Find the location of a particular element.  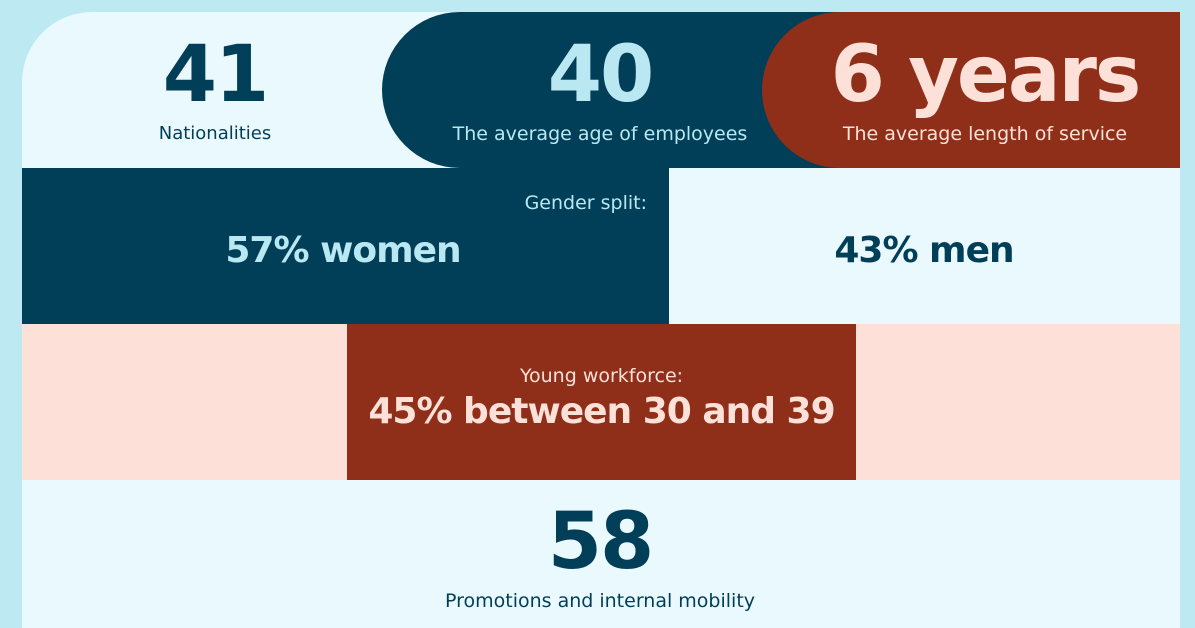

stat-label: The average length of service is located at coordinates (985, 134).